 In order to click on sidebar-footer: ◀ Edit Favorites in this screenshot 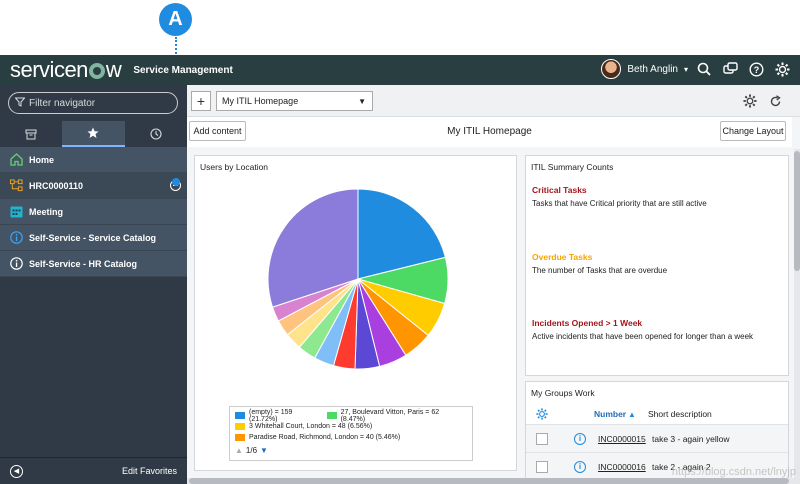, I will do `click(93, 470)`.